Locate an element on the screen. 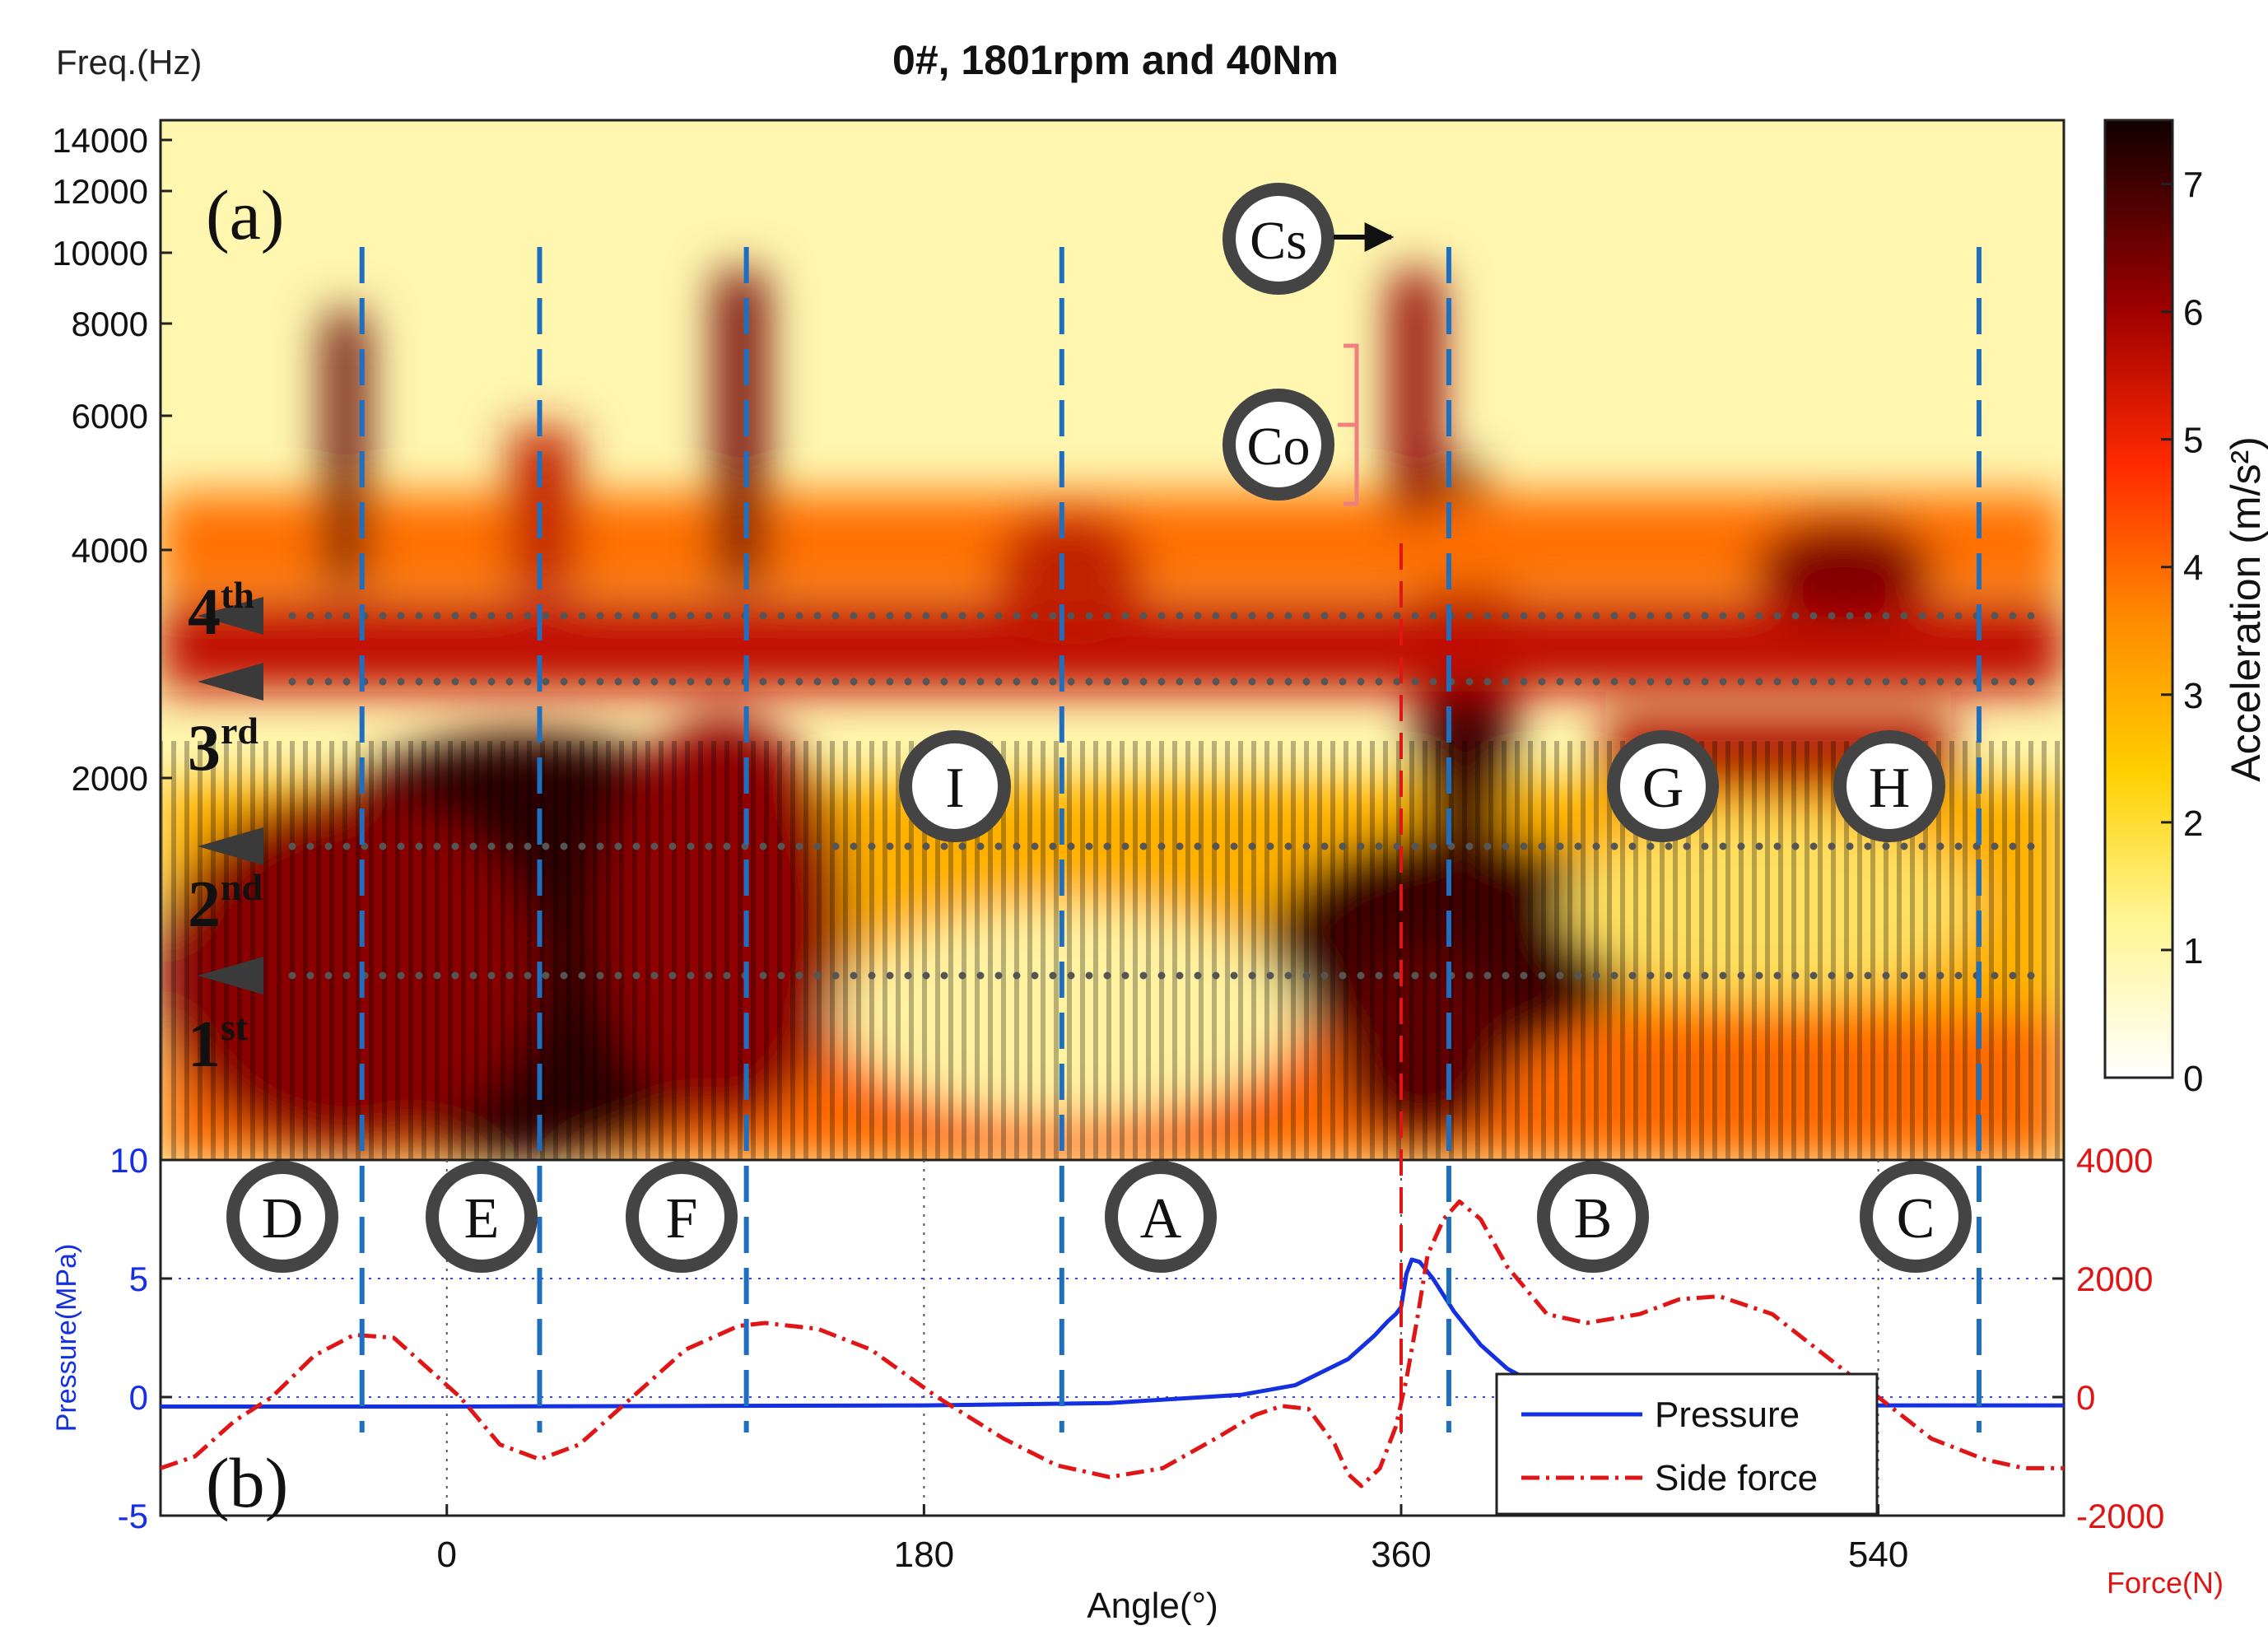 This screenshot has width=2268, height=1649. harmonic-labels: 4th 3rd 2nd 1st is located at coordinates (225, 827).